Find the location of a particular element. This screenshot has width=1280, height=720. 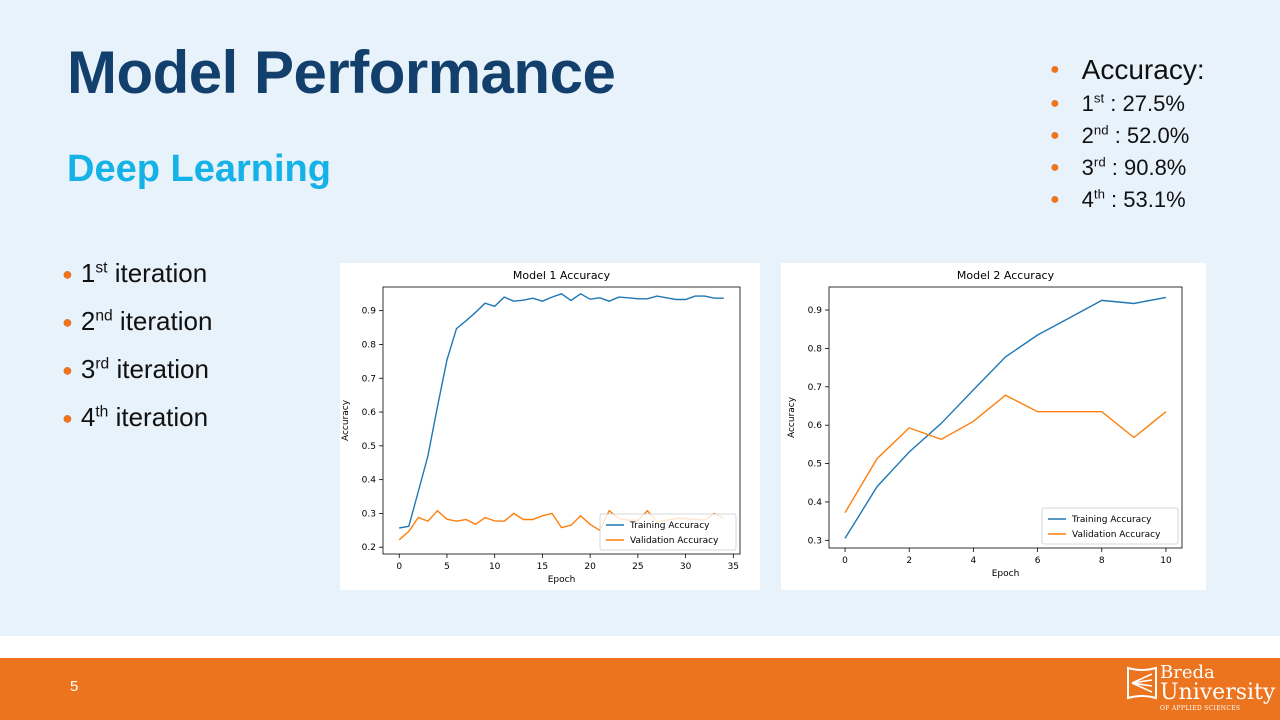

iteration-item: ● 1st iteration is located at coordinates (137, 282).